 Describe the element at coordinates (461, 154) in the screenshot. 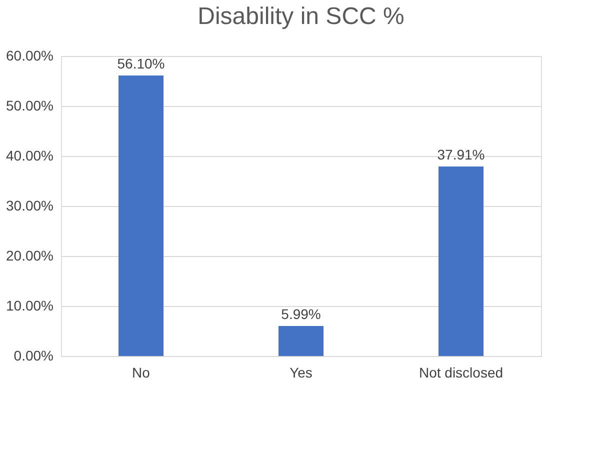

I see `data-label: 37.91%` at that location.